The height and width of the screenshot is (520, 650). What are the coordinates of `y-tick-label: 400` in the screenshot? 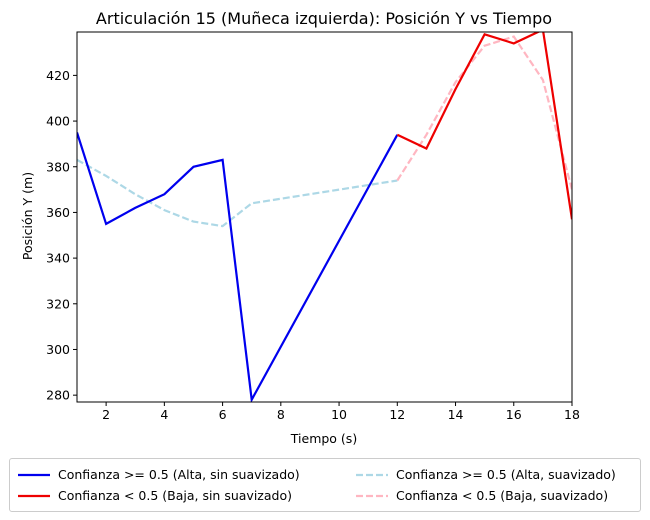 It's located at (58, 121).